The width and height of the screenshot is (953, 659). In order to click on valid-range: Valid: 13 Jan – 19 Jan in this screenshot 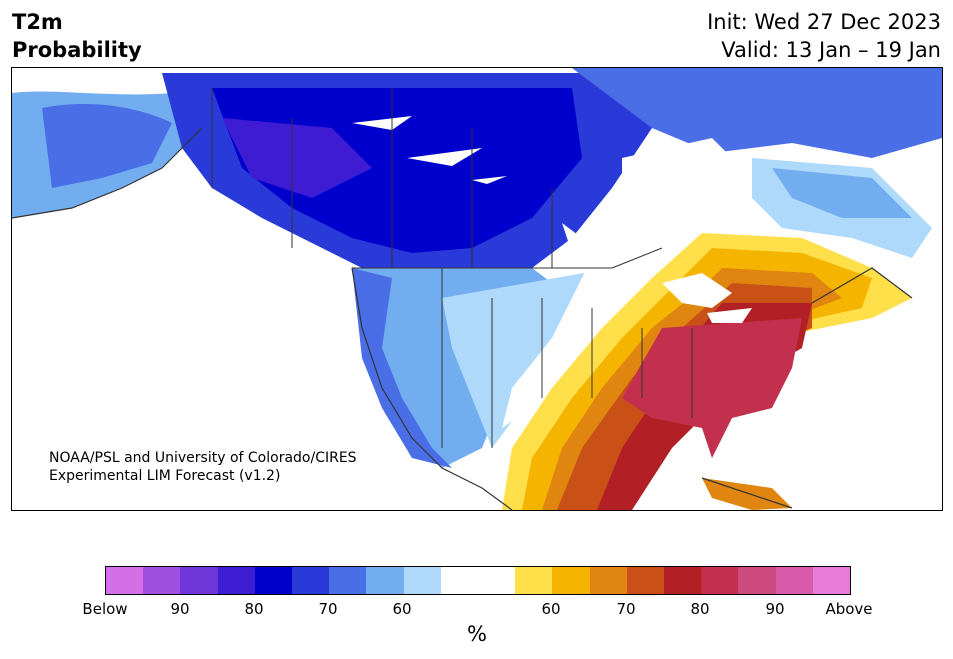, I will do `click(831, 50)`.